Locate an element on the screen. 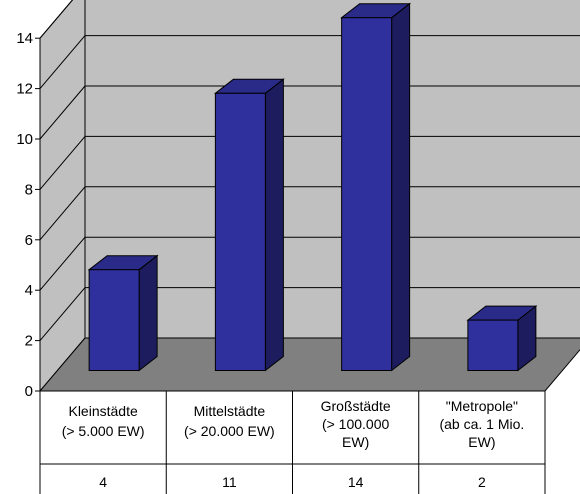 The width and height of the screenshot is (580, 494). data-label: 14 is located at coordinates (356, 482).